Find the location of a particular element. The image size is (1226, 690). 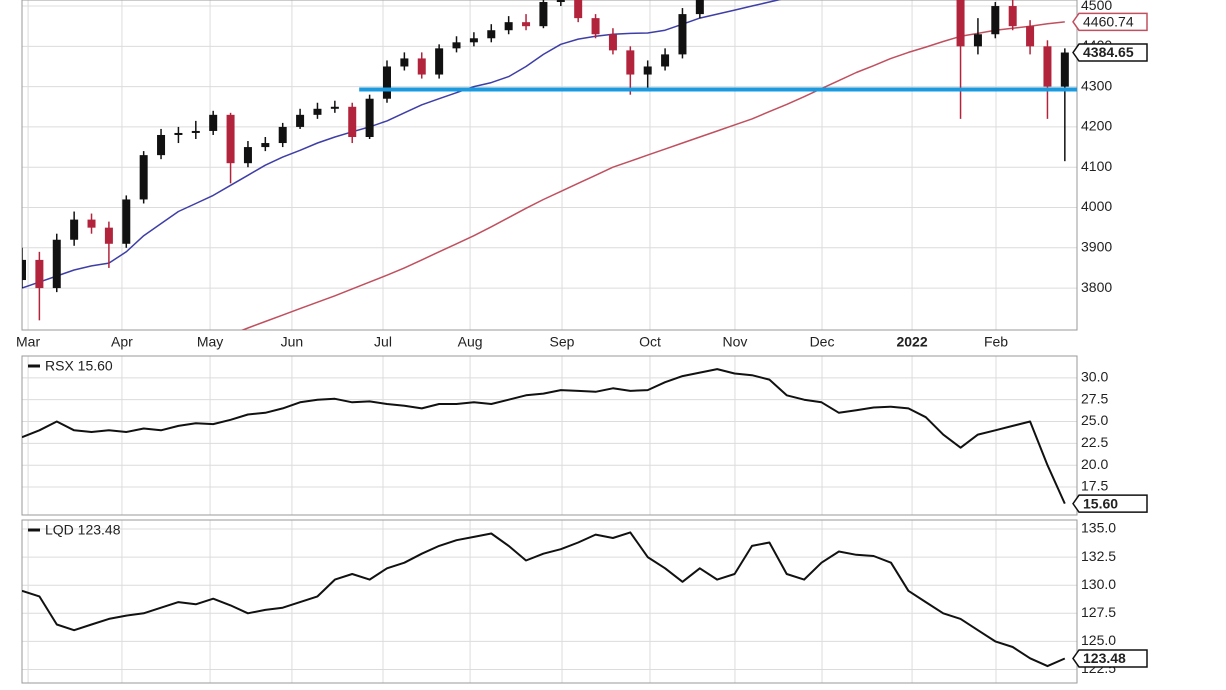

y-tick-label: 4300 is located at coordinates (1096, 85).